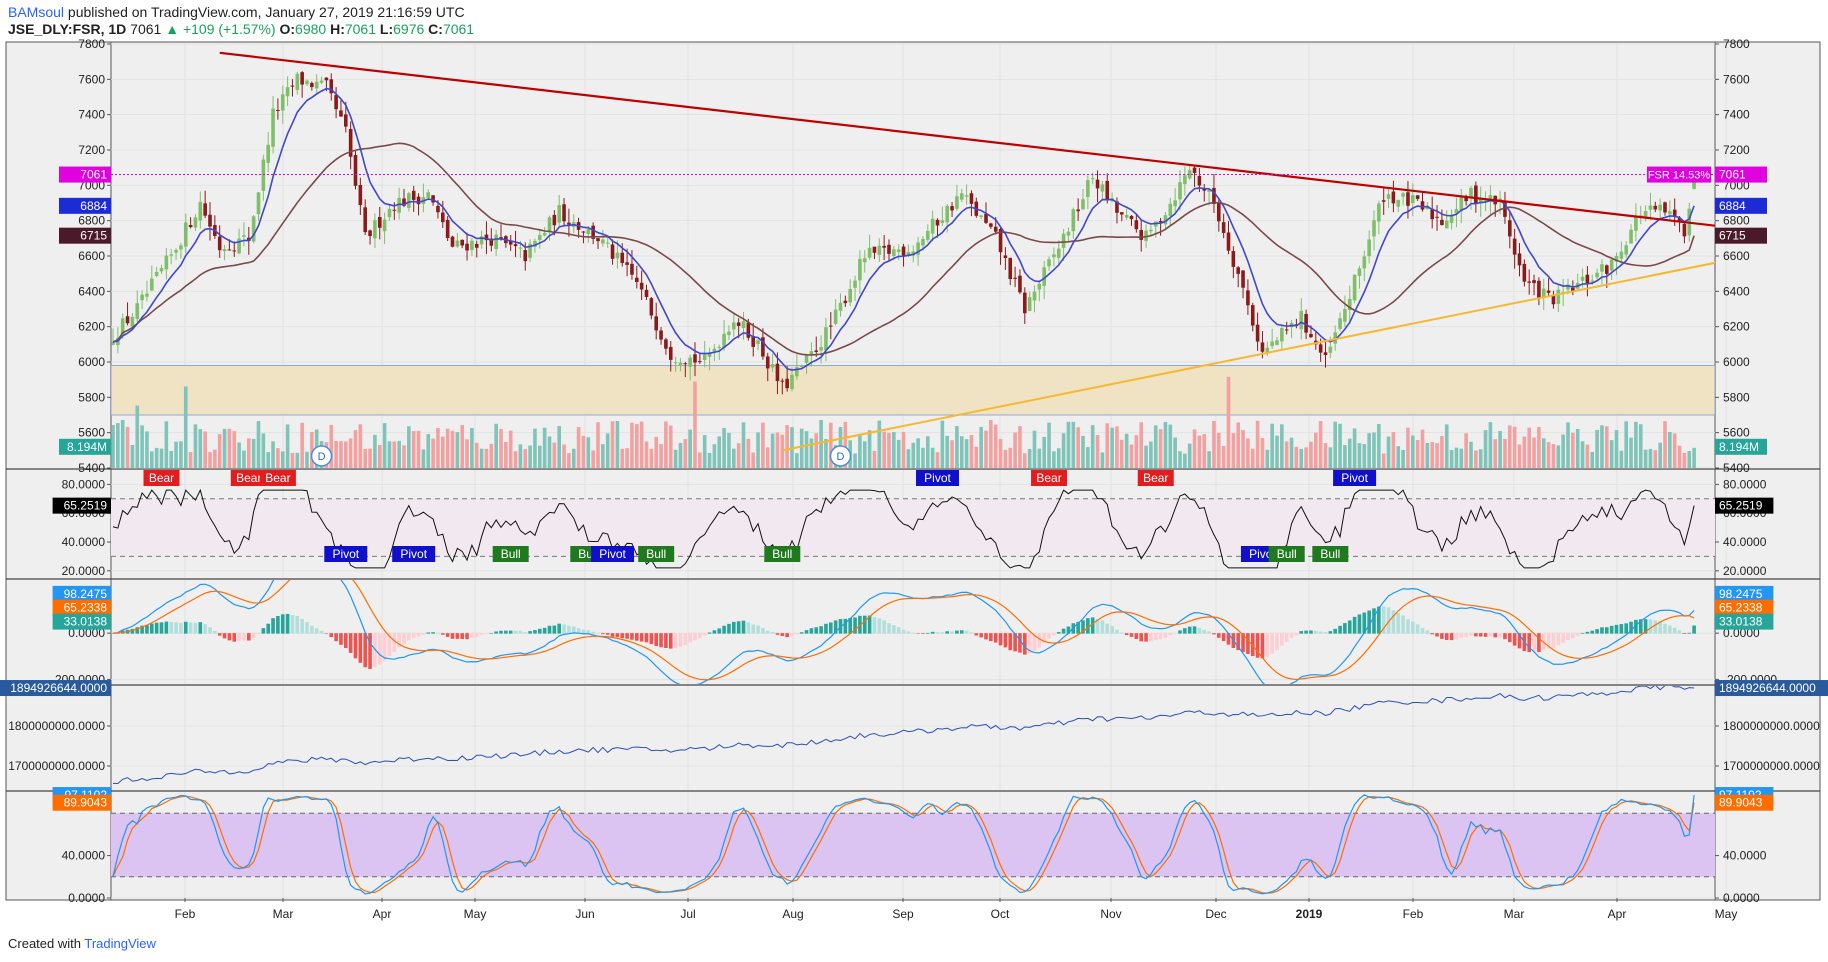  I want to click on signal-label: Bull, so click(1287, 554).